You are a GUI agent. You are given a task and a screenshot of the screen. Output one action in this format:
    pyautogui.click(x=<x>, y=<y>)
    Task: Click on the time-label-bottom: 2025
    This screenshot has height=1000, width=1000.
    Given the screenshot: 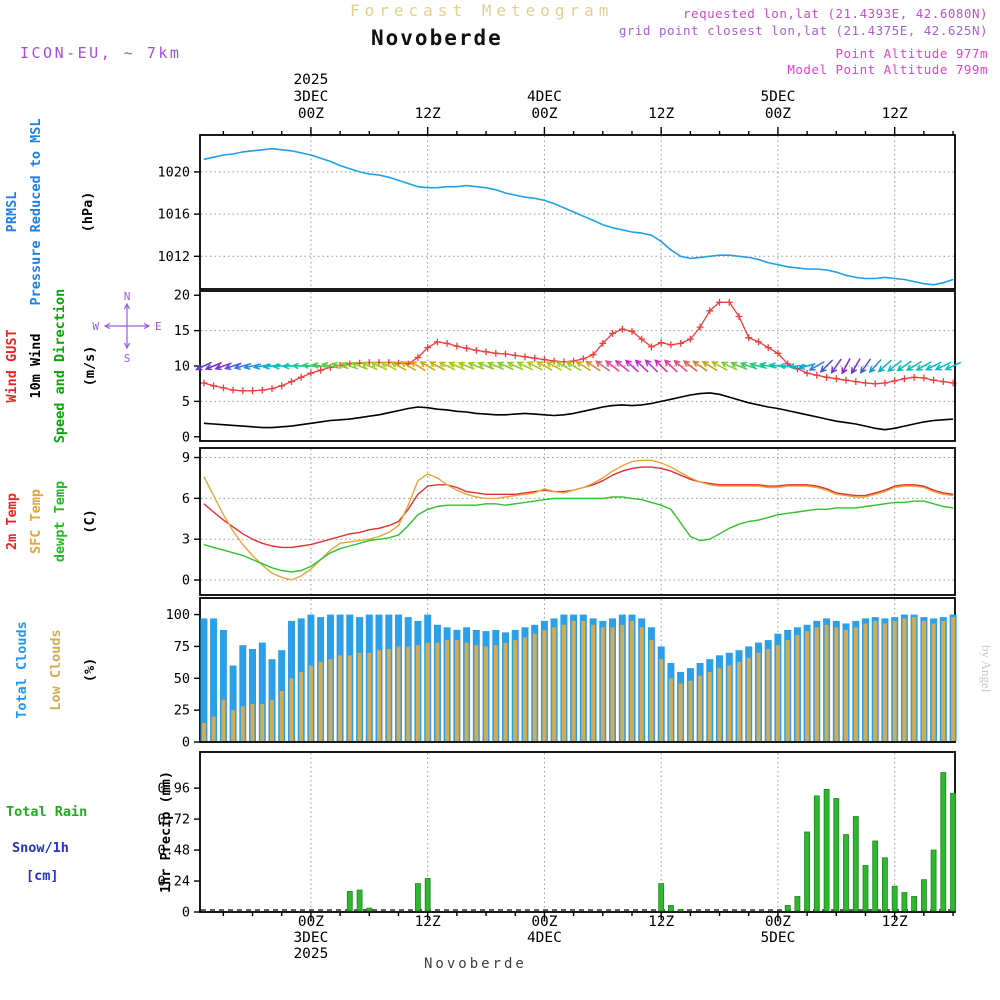 What is the action you would take?
    pyautogui.click(x=310, y=954)
    